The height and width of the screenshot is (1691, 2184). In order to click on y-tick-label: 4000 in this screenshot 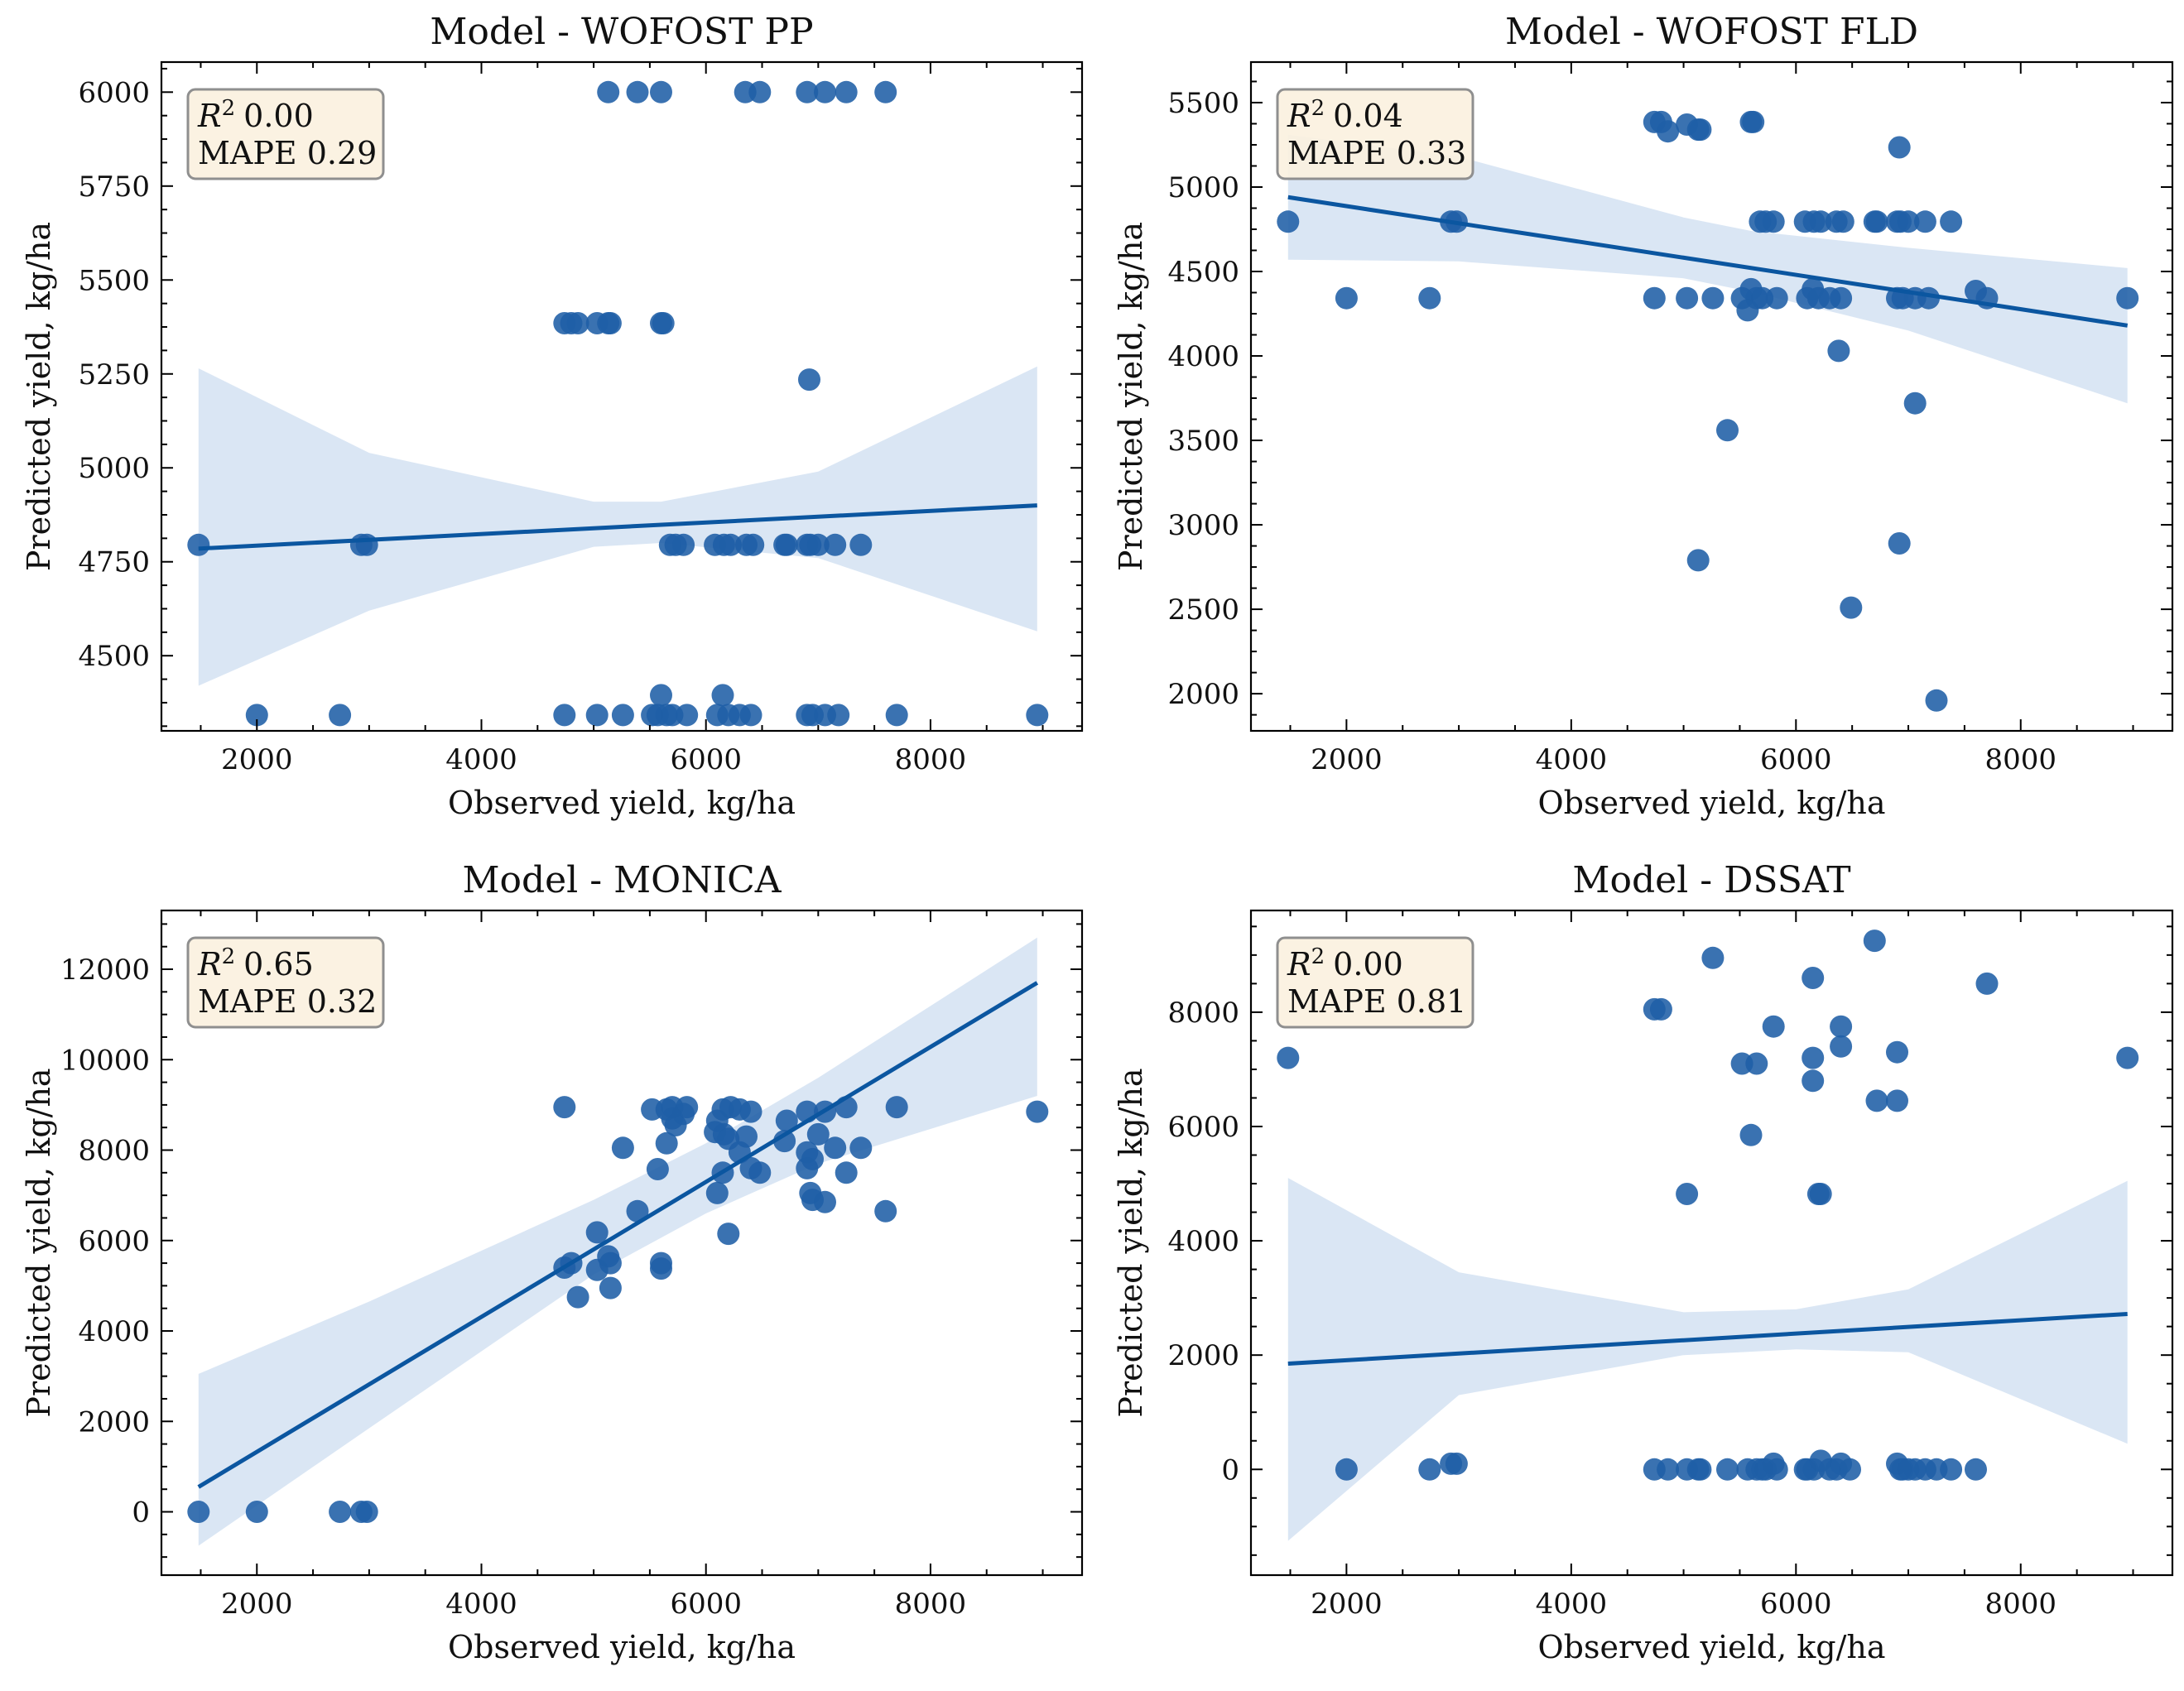, I will do `click(114, 1331)`.